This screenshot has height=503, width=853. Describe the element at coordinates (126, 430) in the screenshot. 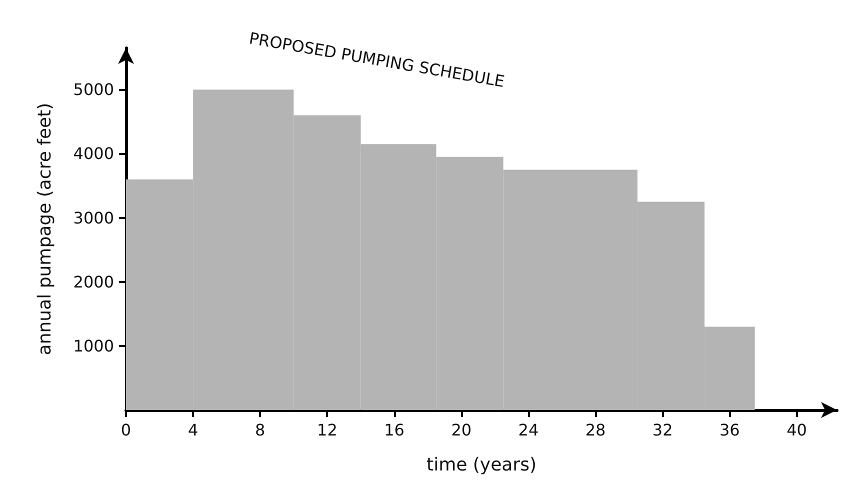

I see `x-tick-label: 0` at that location.